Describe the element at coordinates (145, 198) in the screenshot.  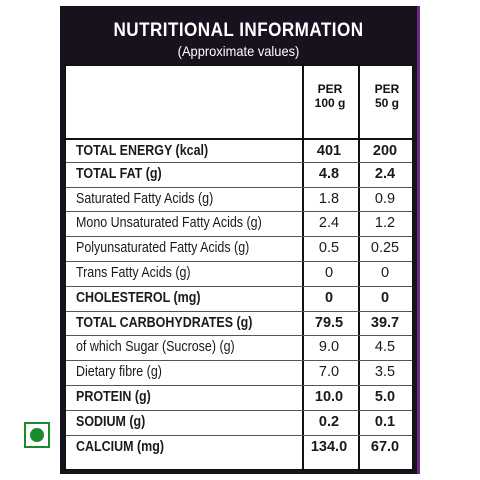
I see `nutrient-label: Saturated Fatty Acids (g)` at that location.